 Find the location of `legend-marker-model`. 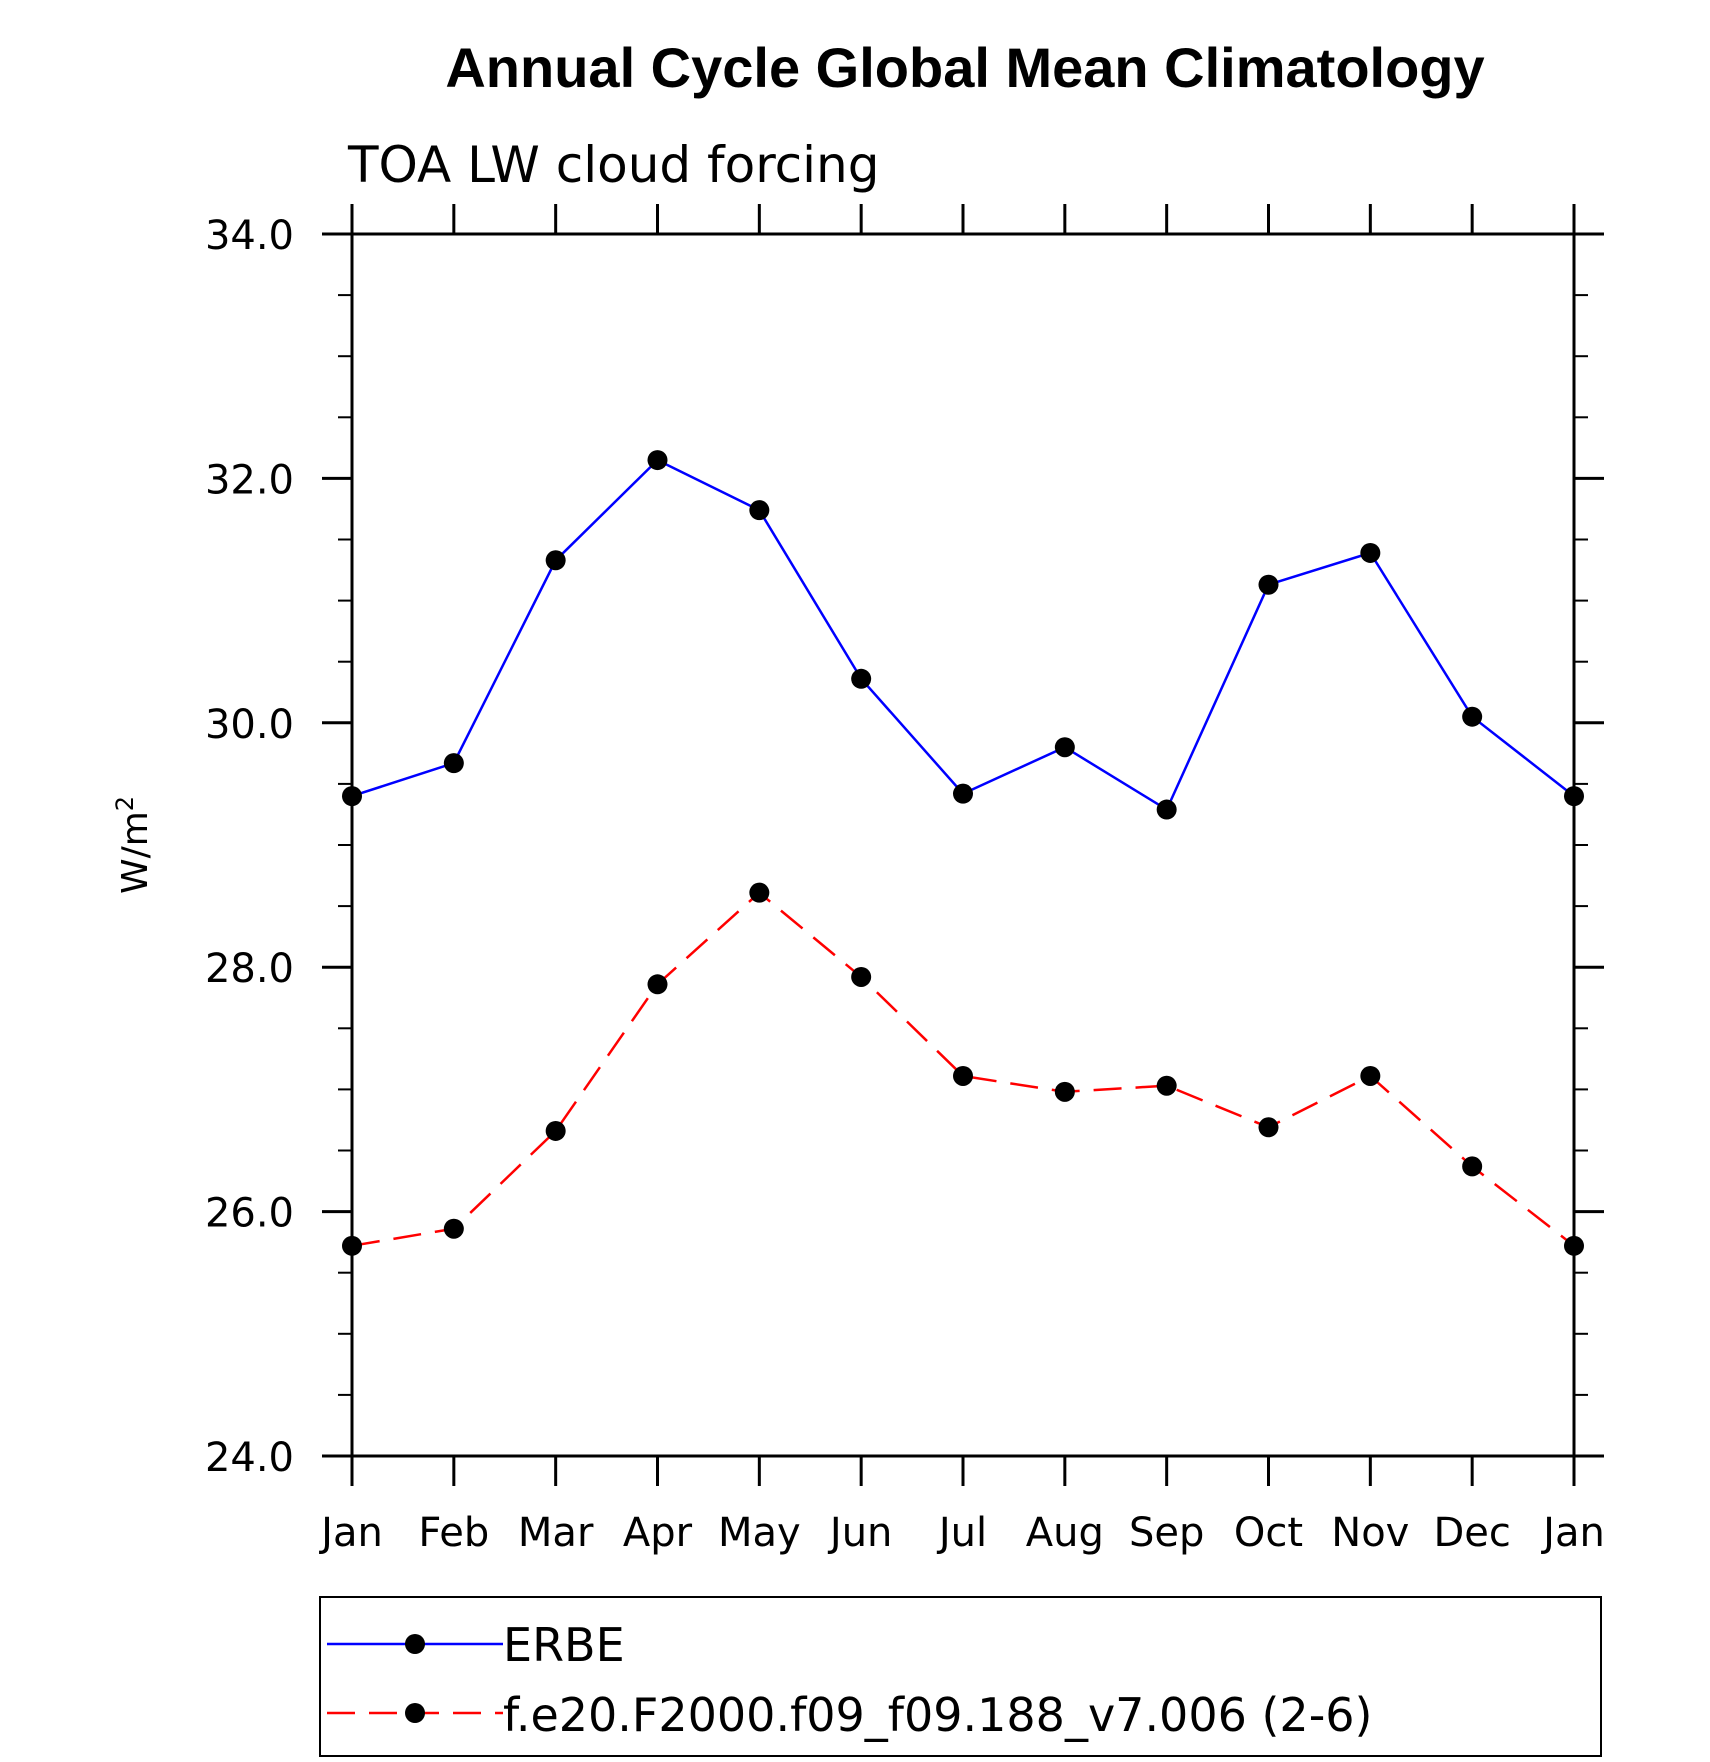

legend-marker-model is located at coordinates (415, 1713).